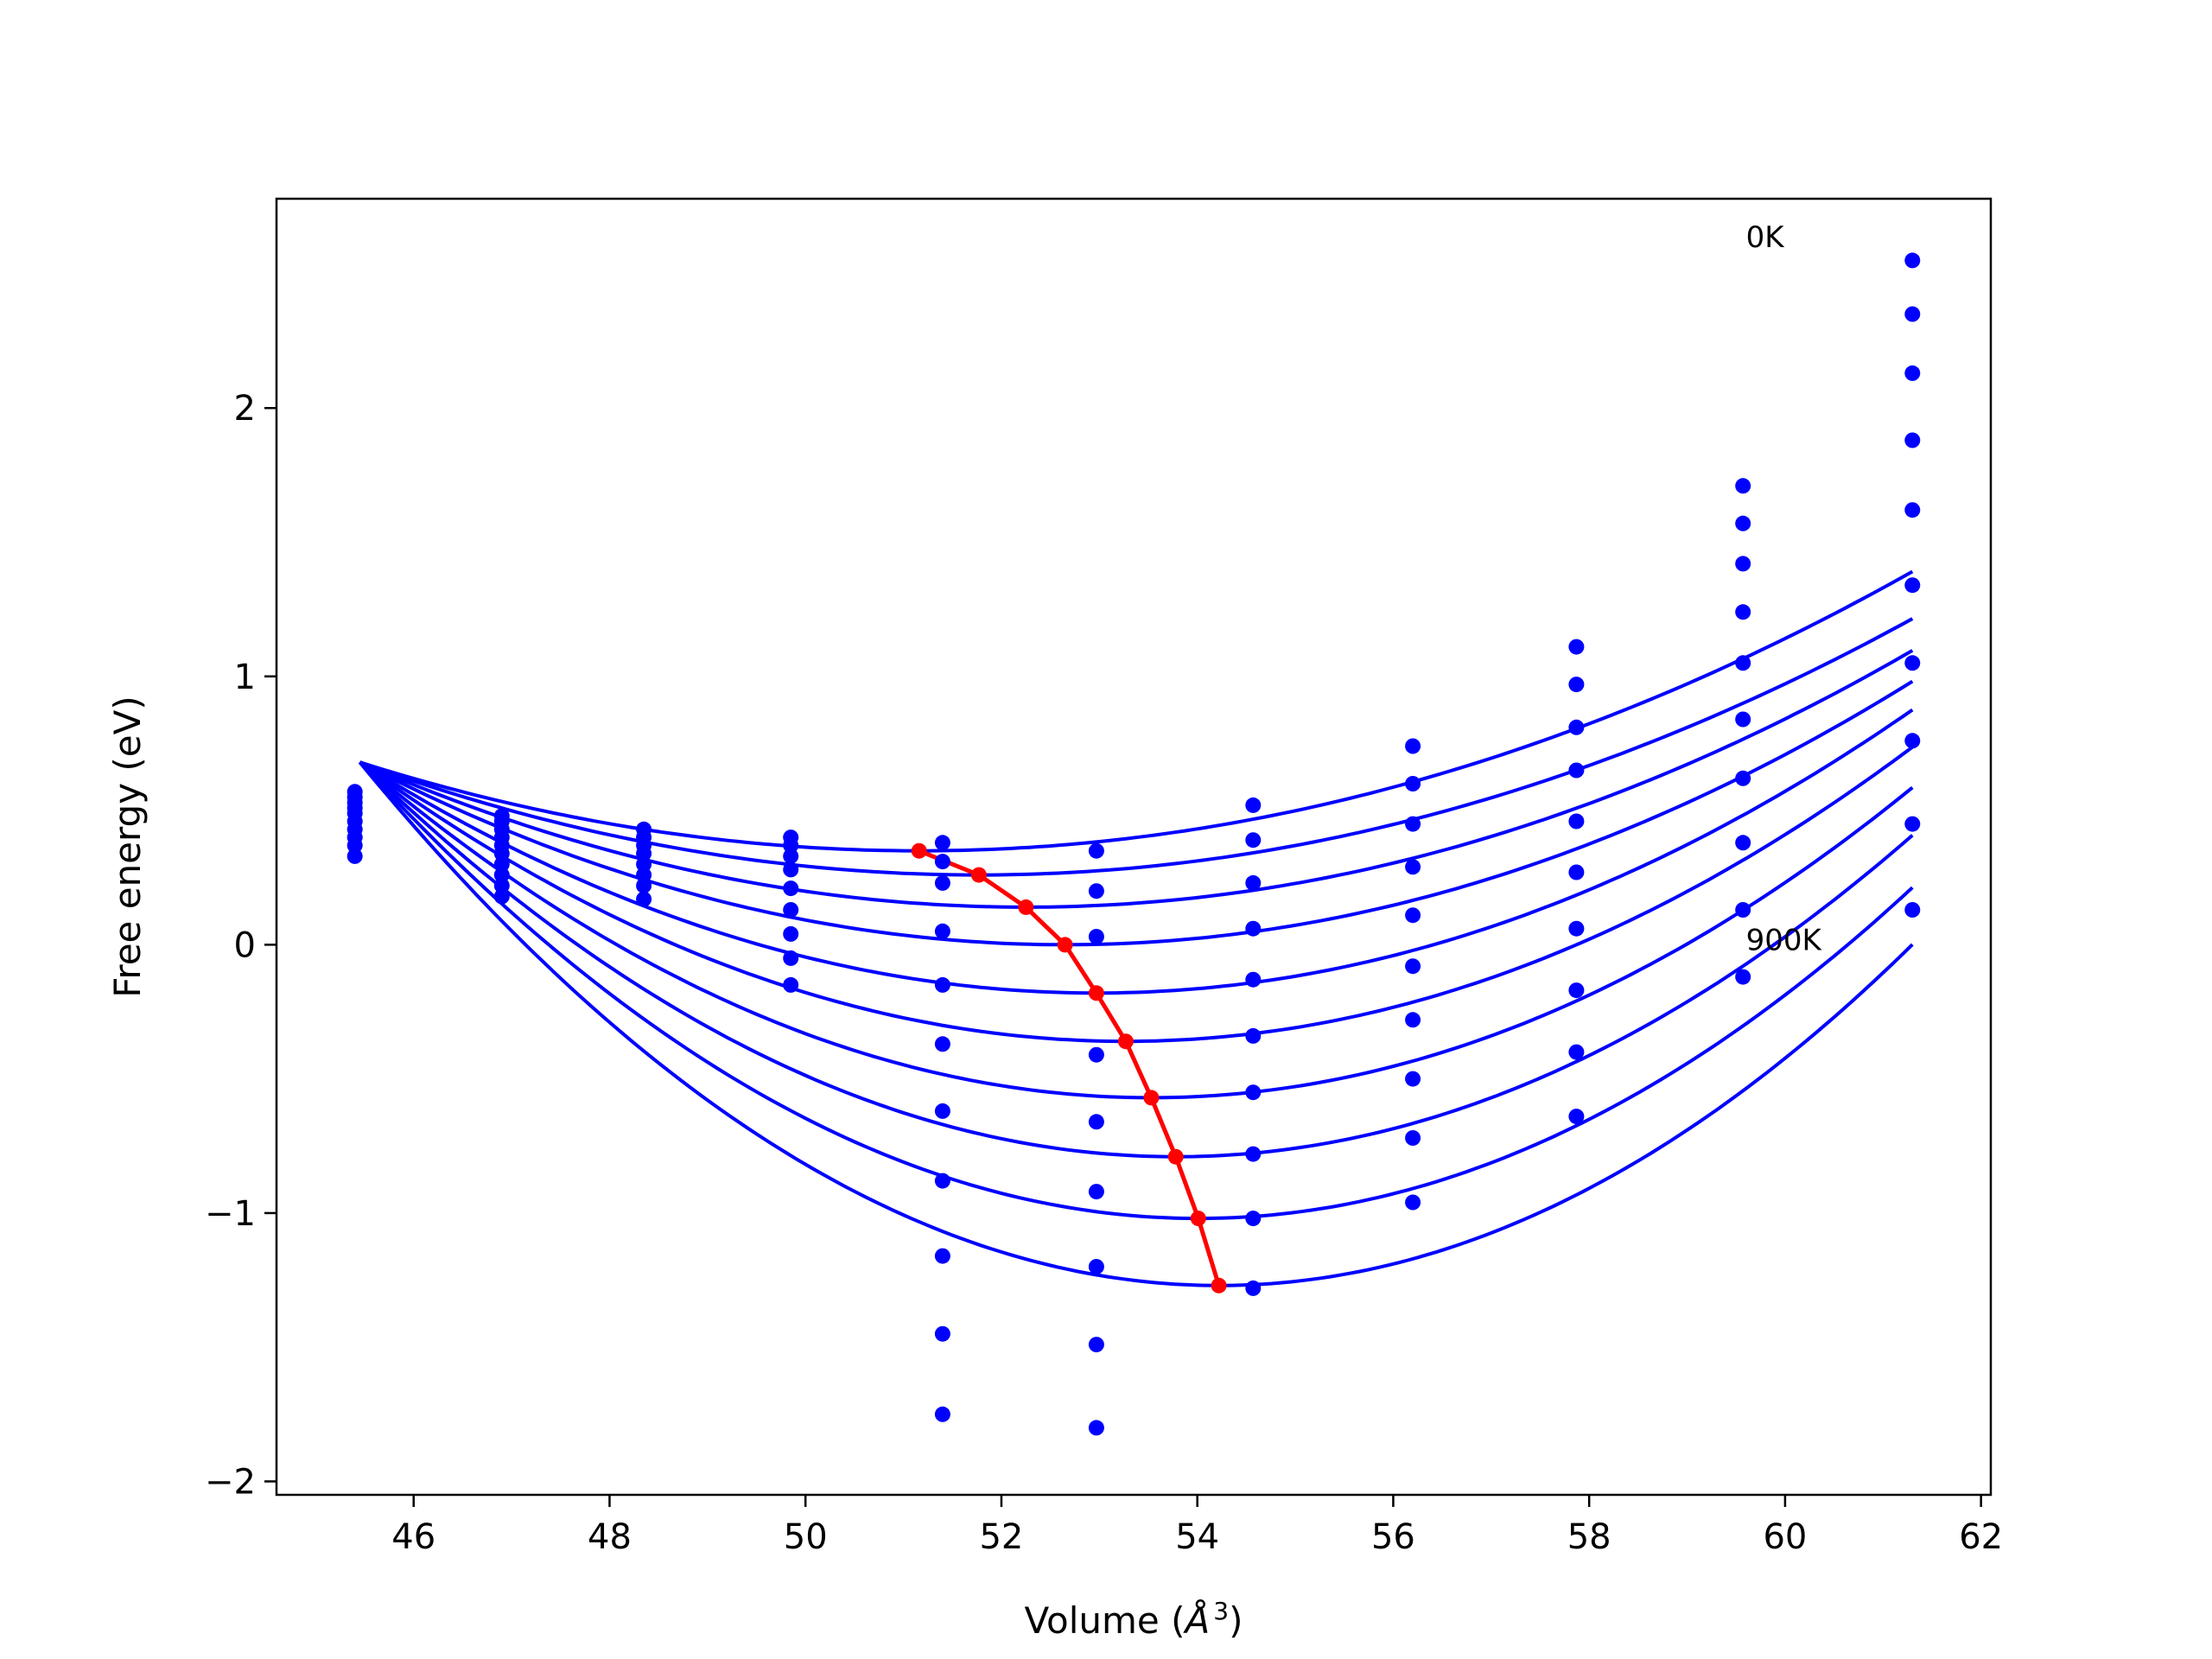  What do you see at coordinates (231, 1214) in the screenshot?
I see `y-tick-label--1: −1` at bounding box center [231, 1214].